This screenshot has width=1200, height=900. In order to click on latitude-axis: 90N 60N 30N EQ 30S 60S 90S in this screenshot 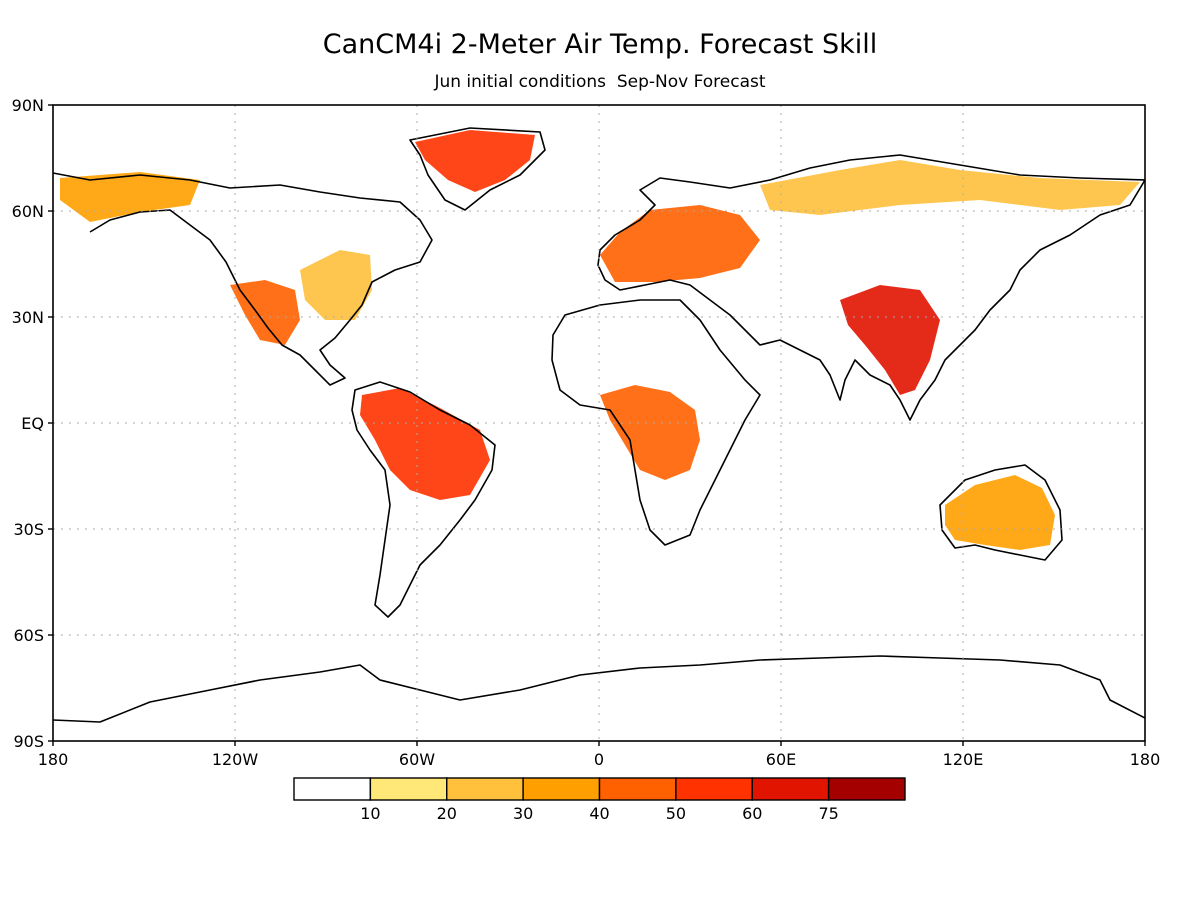, I will do `click(32, 423)`.